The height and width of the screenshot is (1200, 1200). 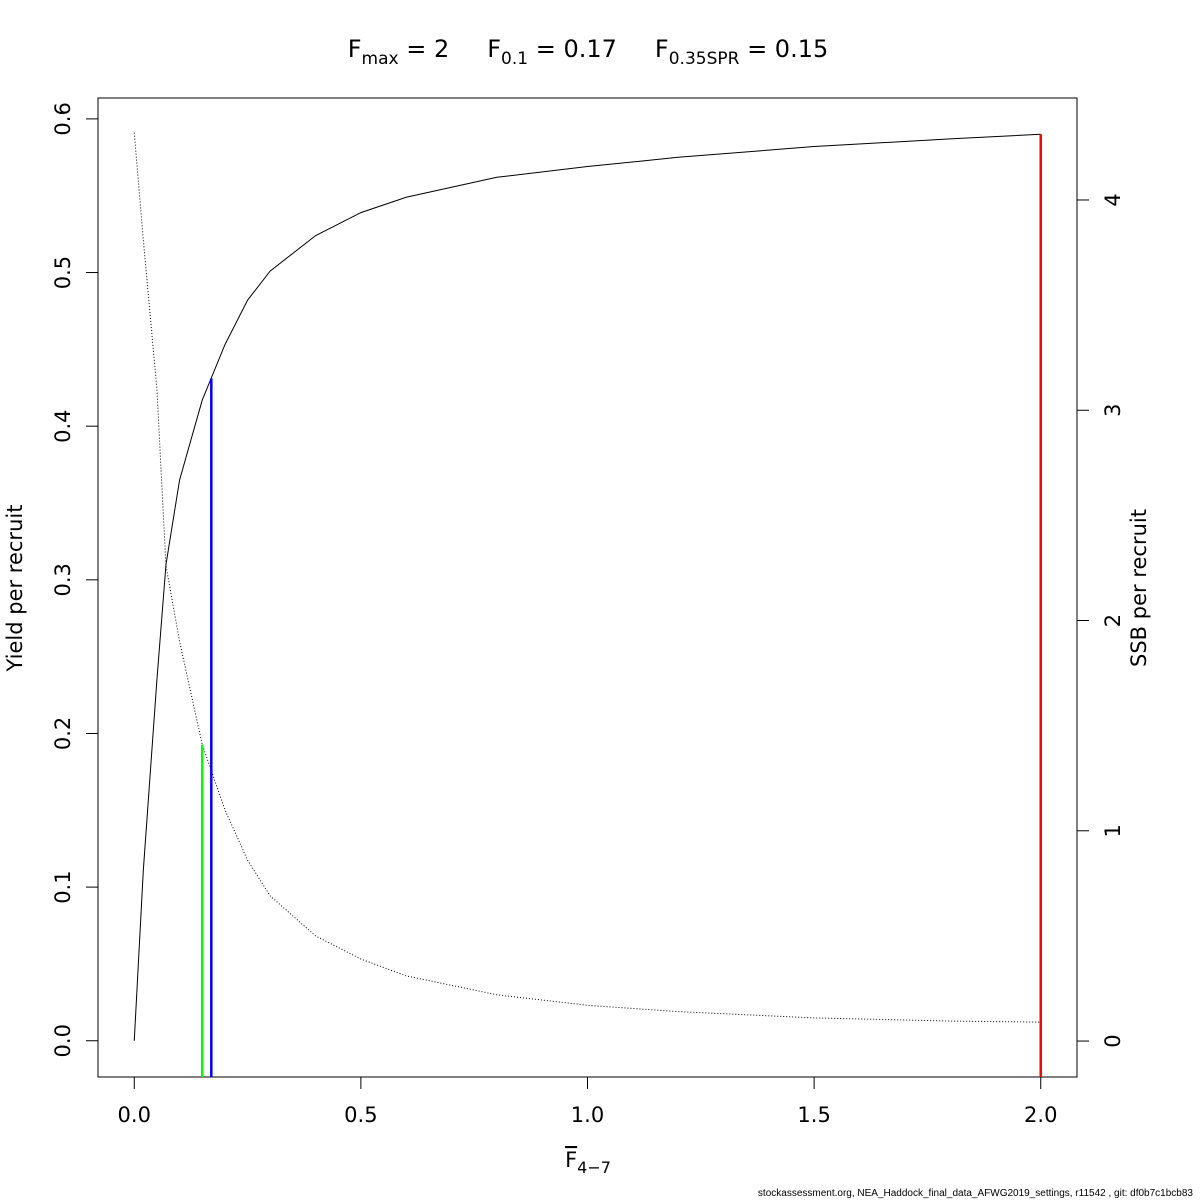 What do you see at coordinates (1113, 410) in the screenshot?
I see `y2-tick-label: 3` at bounding box center [1113, 410].